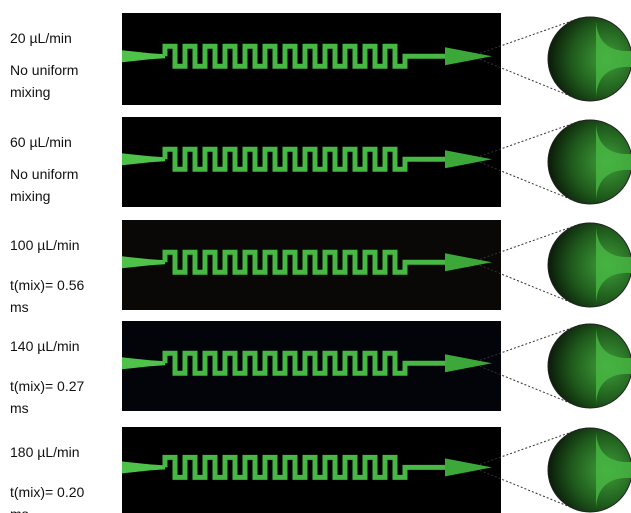  I want to click on flow-rate: 60 µL/min, so click(41, 142).